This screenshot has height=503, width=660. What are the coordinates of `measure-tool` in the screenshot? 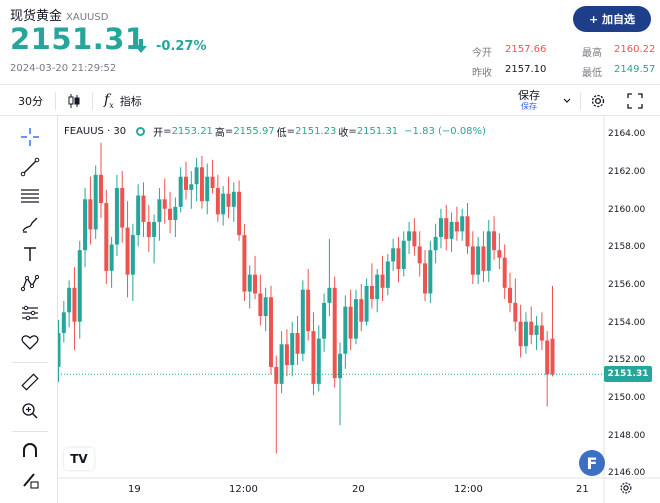 It's located at (30, 382).